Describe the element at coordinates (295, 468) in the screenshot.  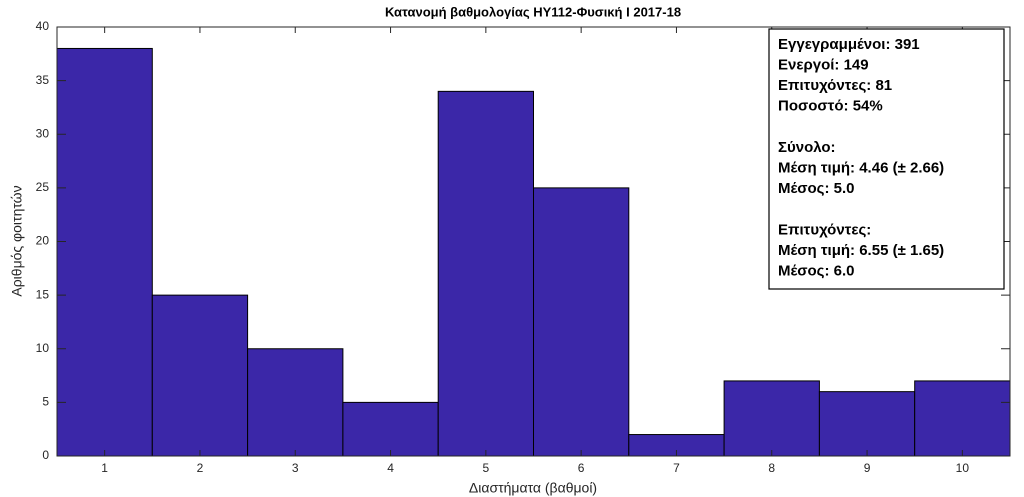
I see `x-tick-label: 3` at that location.